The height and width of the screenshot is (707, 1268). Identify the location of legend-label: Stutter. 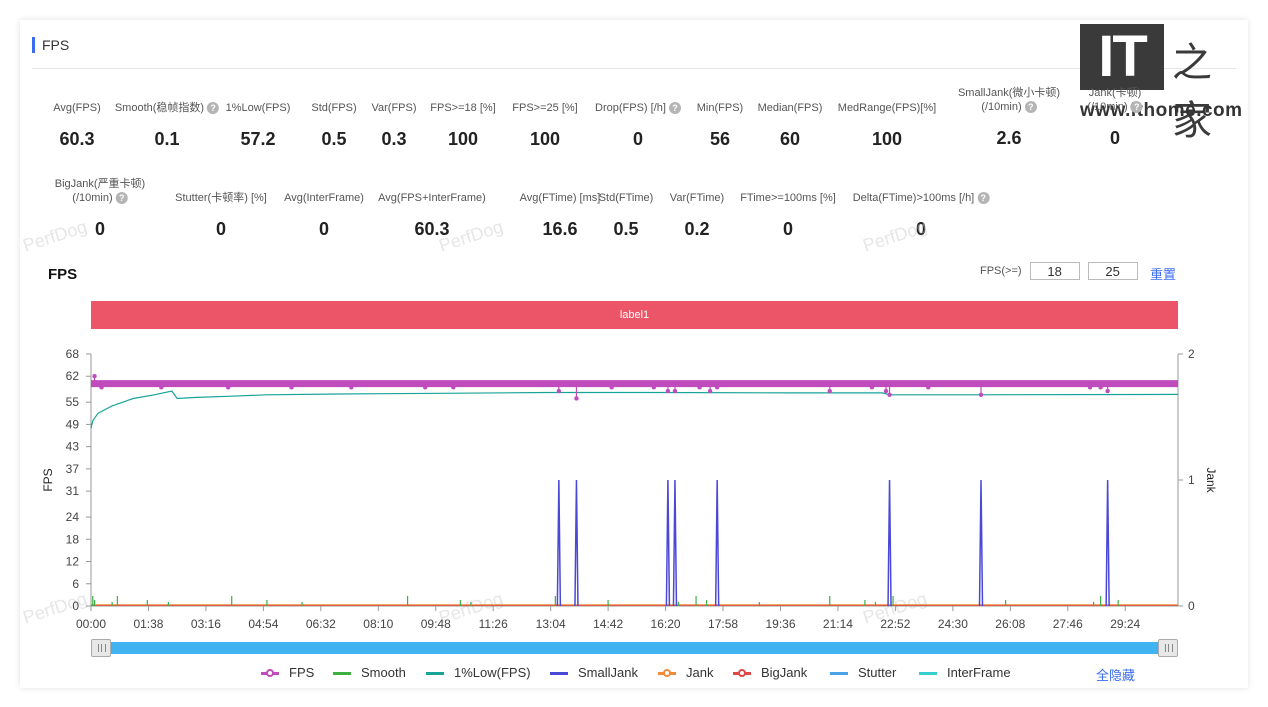
(877, 672).